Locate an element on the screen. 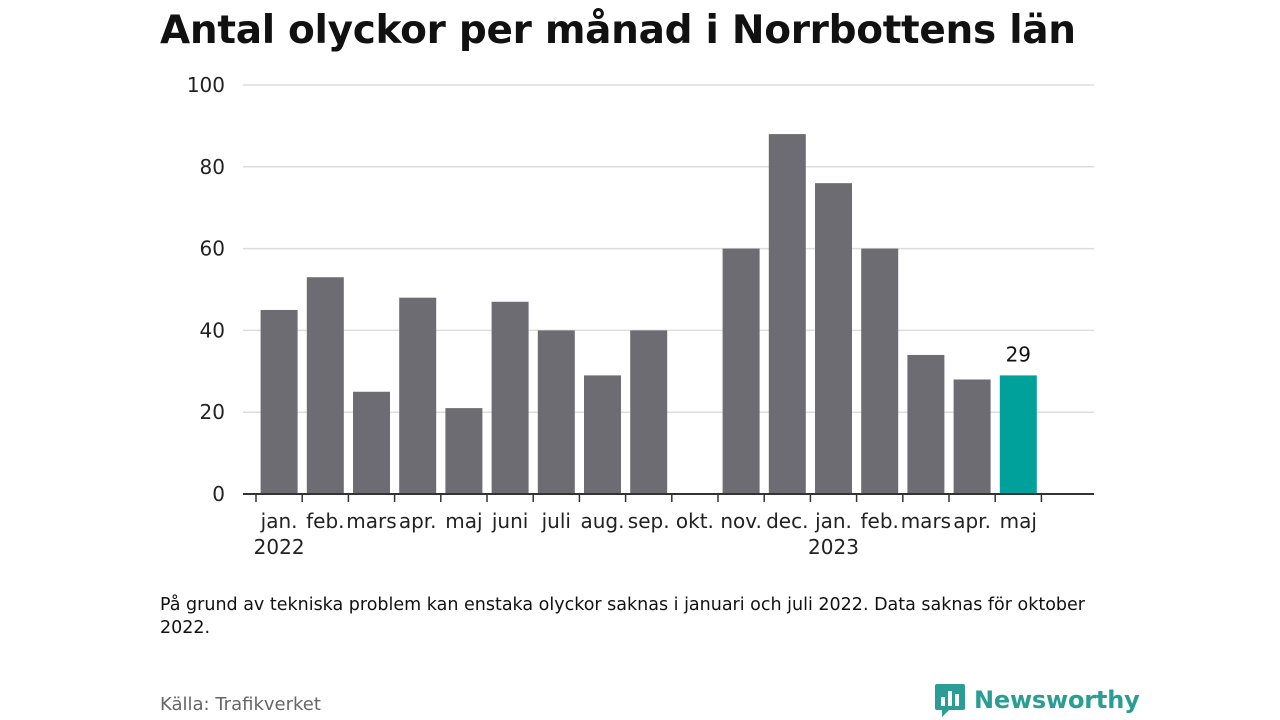  x-tick-label: sep. is located at coordinates (649, 521).